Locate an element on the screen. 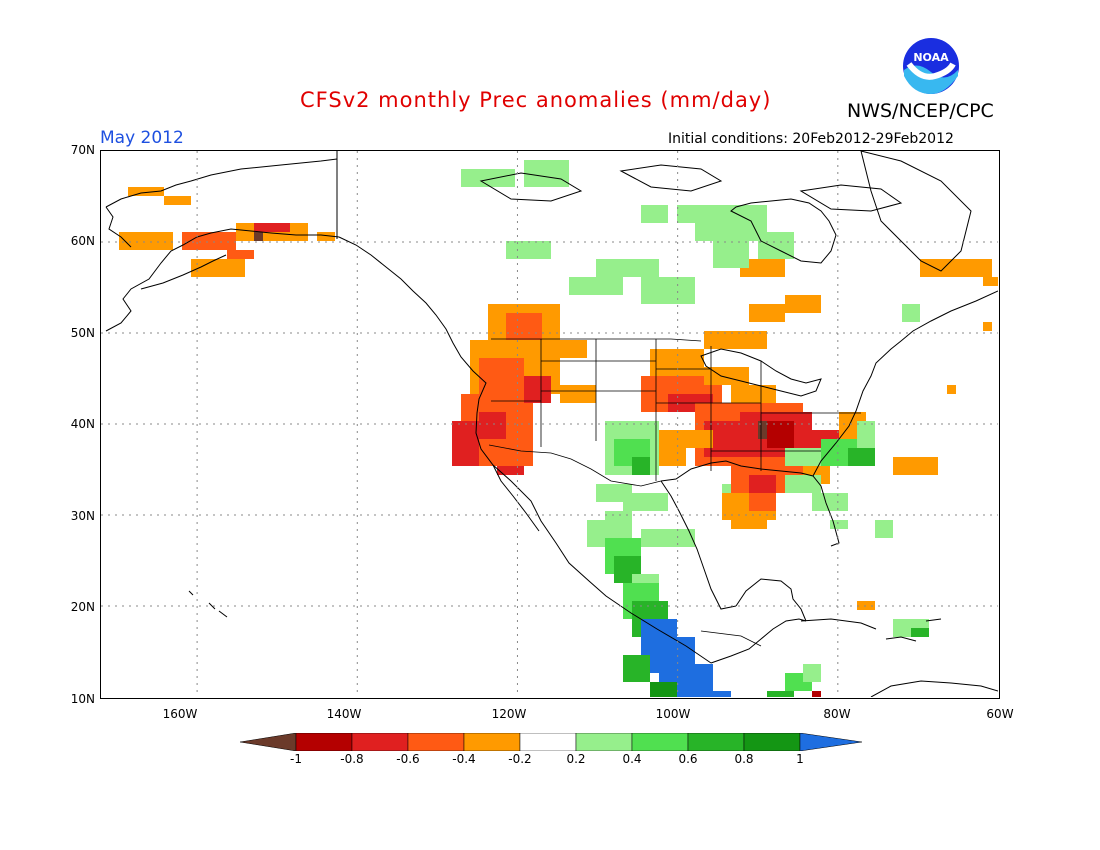 This screenshot has width=1100, height=850. lon-label-120w: 120W is located at coordinates (509, 714).